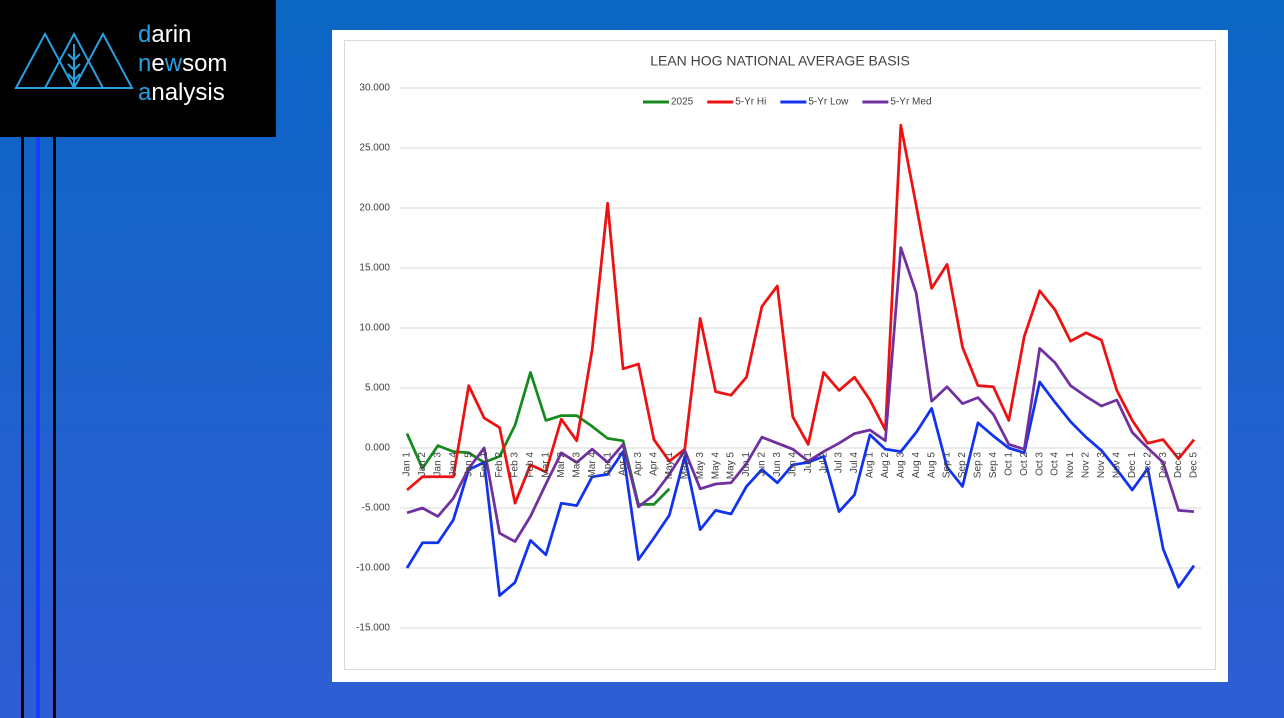 The image size is (1284, 718). I want to click on x-tick-label: Sep 3, so click(978, 465).